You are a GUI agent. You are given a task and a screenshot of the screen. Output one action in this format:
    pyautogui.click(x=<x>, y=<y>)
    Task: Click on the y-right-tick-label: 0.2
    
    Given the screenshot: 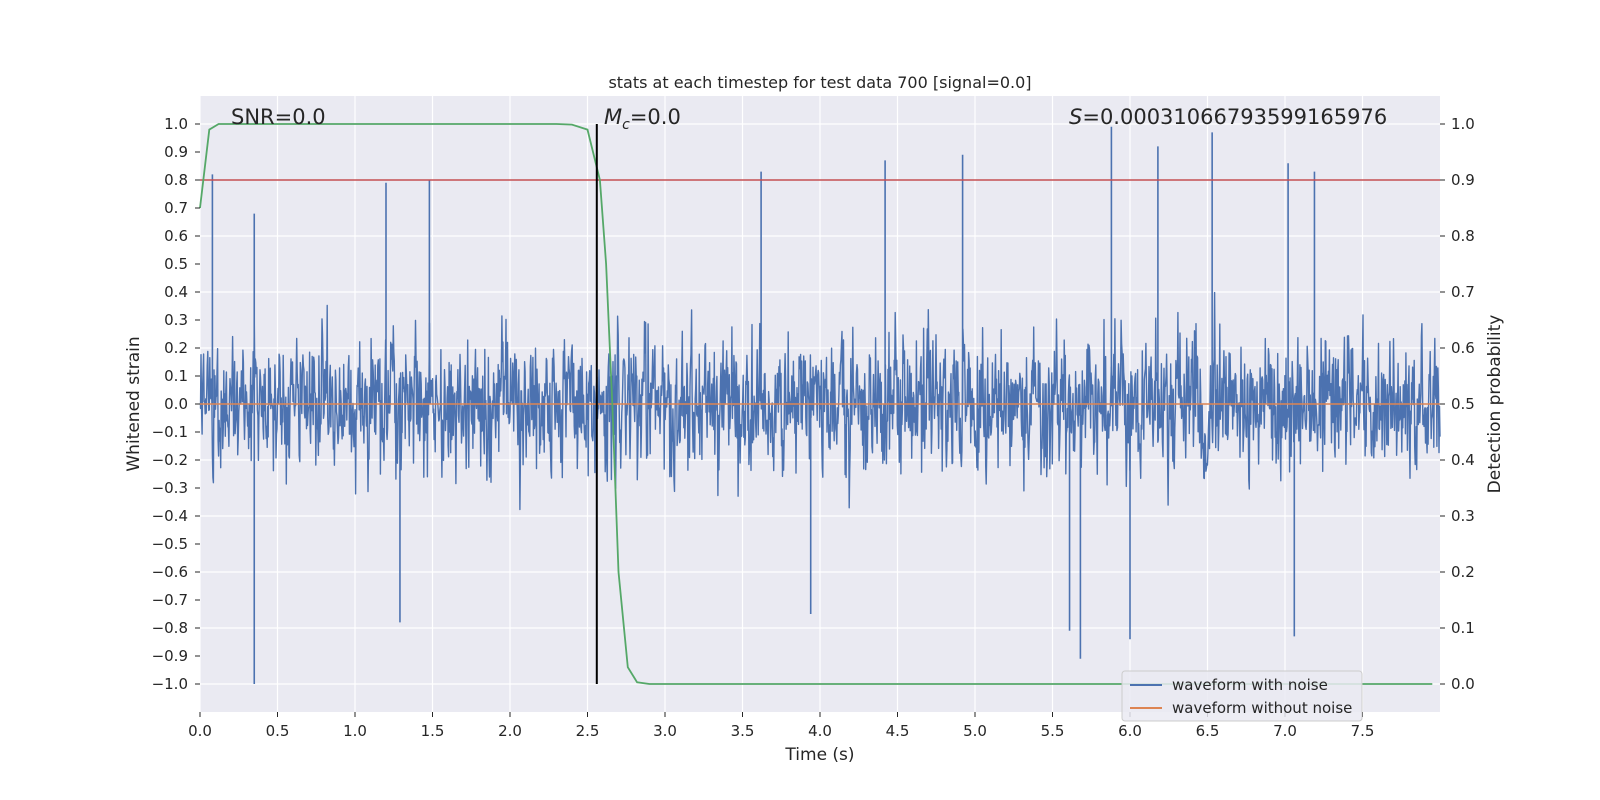 What is the action you would take?
    pyautogui.click(x=1463, y=572)
    